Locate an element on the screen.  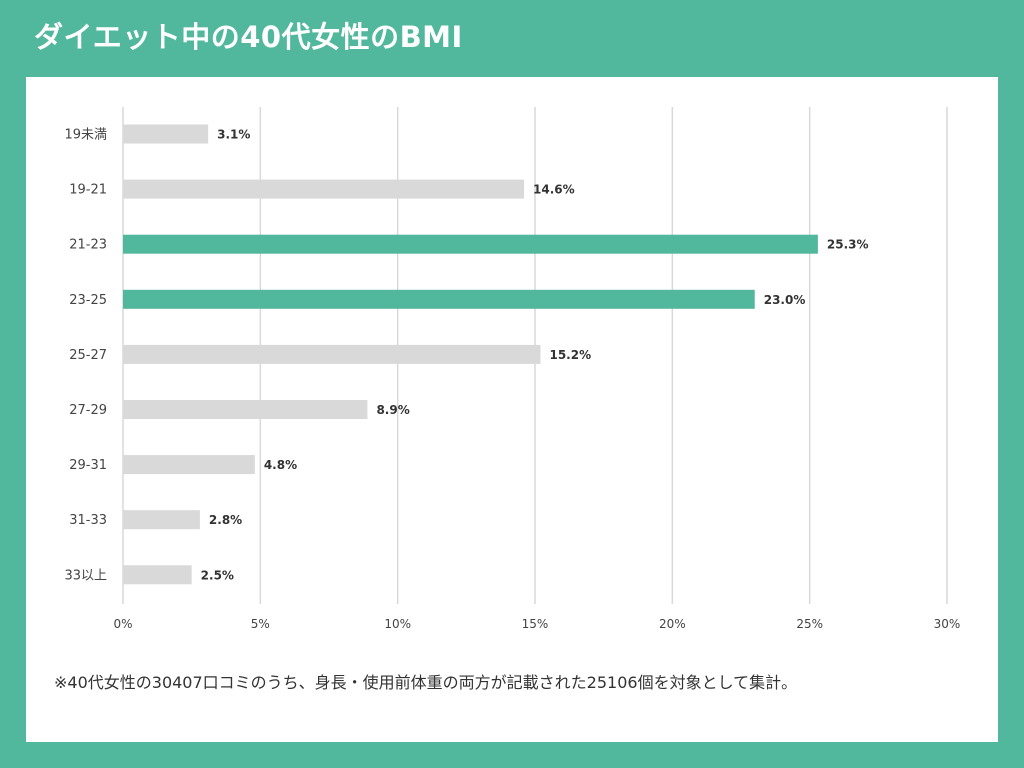
category-label: 33以上 is located at coordinates (85, 575).